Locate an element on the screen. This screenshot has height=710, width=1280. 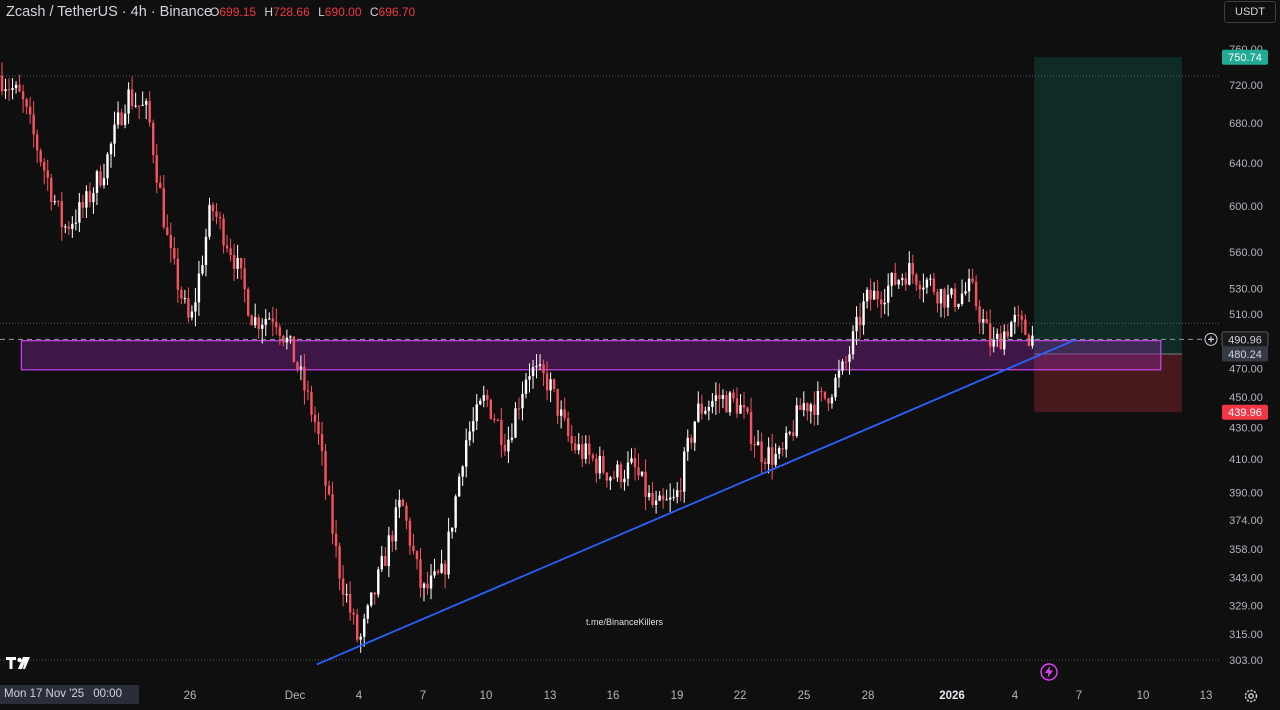
time-axis-label: 4 is located at coordinates (1015, 696).